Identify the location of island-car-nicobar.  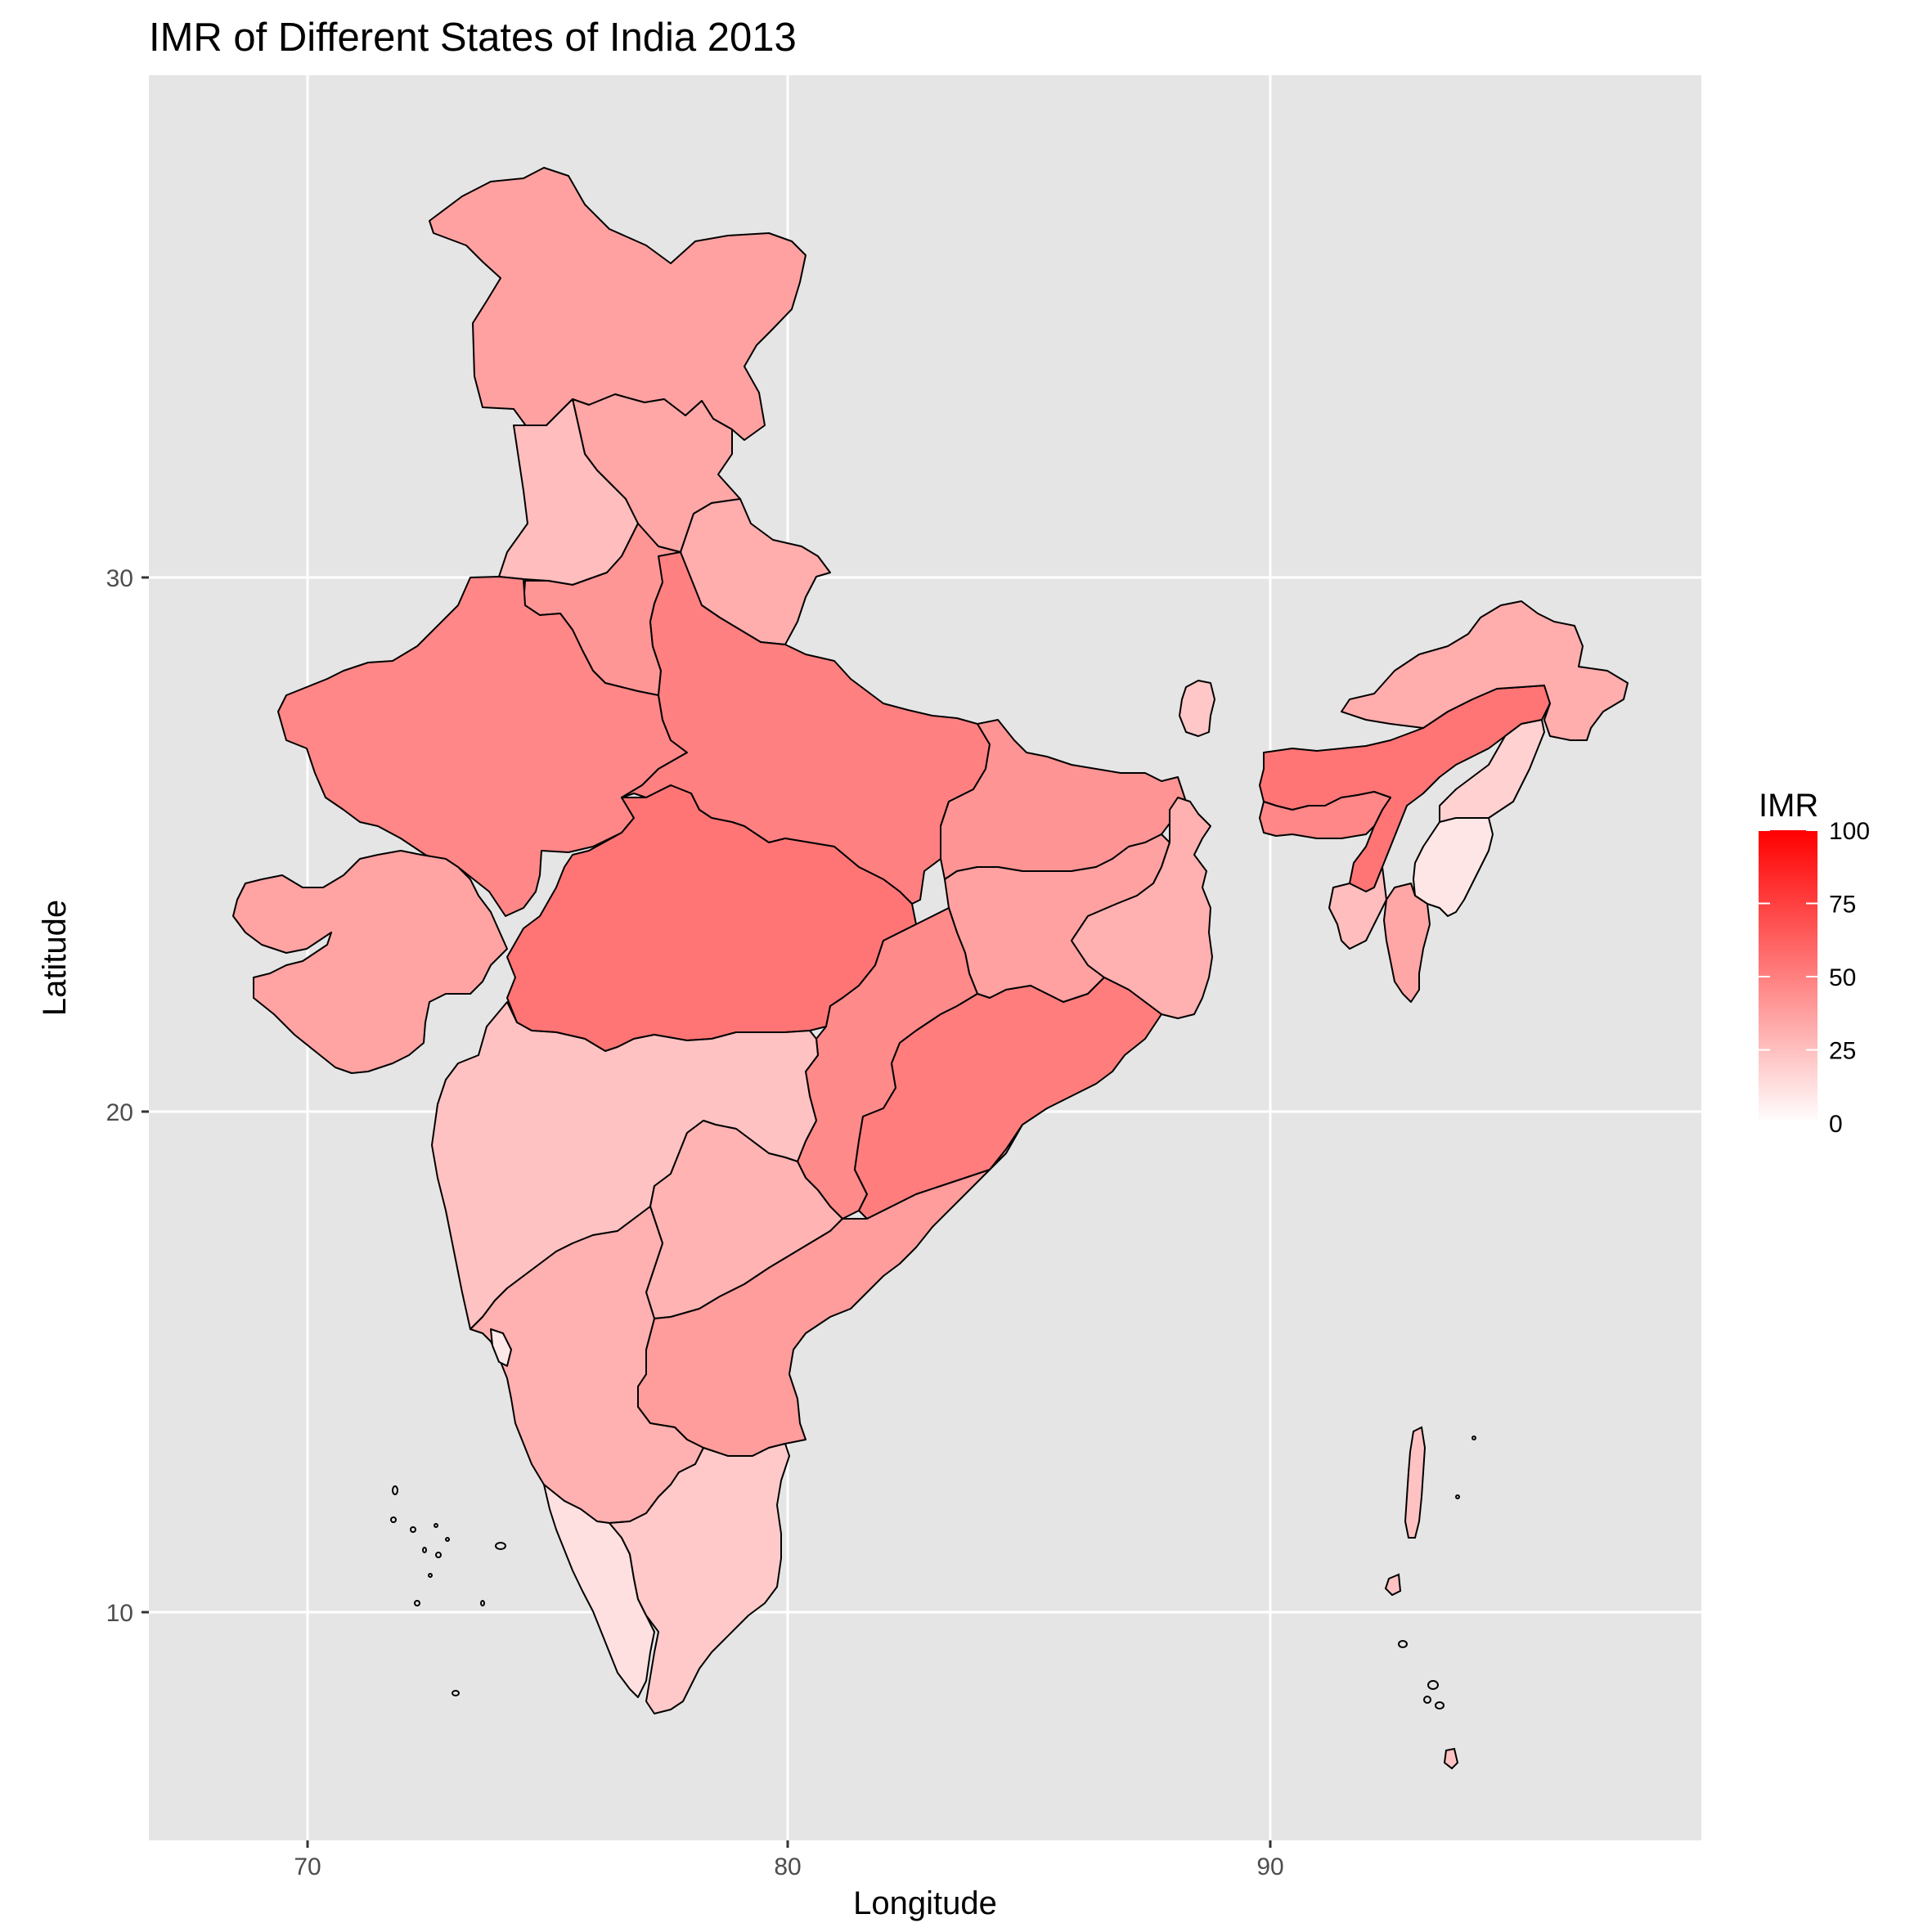
(1403, 1644).